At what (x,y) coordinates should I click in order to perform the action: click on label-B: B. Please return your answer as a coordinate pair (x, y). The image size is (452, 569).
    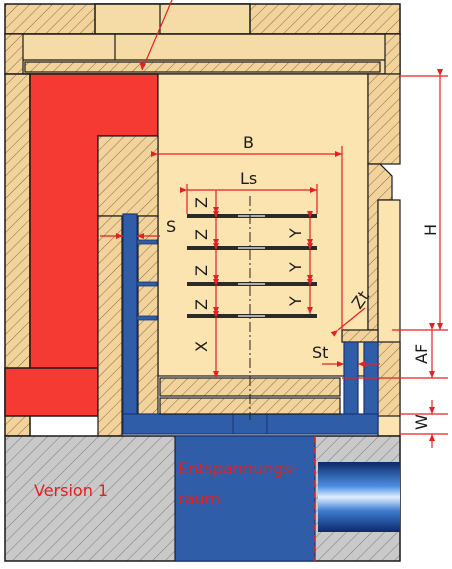
    Looking at the image, I should click on (248, 142).